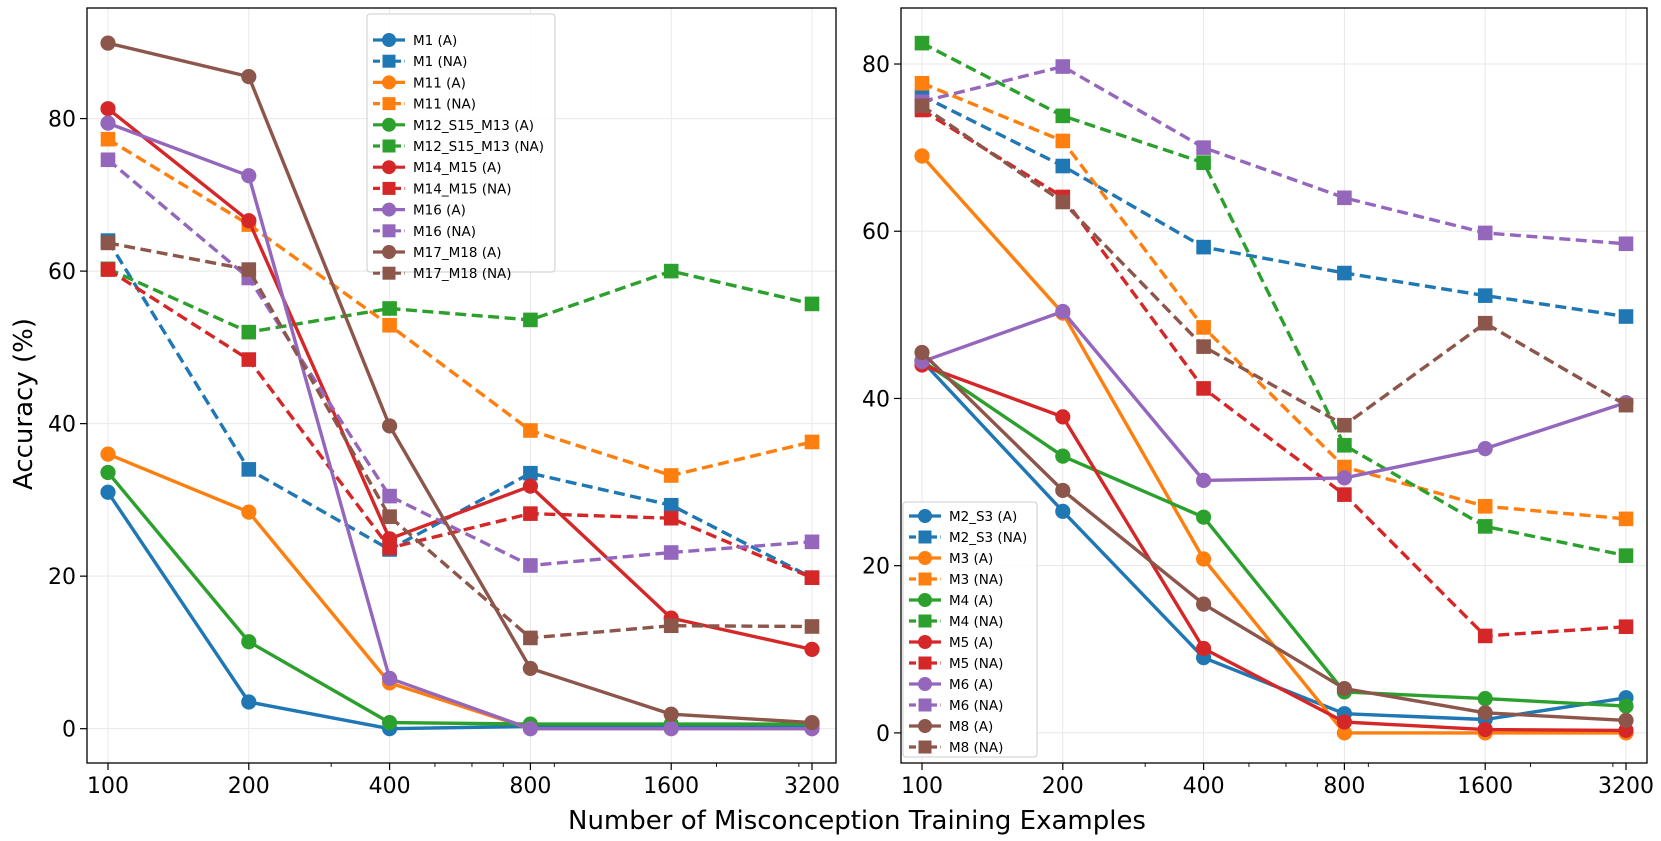 This screenshot has width=1661, height=841. I want to click on legend-entry: M6 (NA), so click(956, 706).